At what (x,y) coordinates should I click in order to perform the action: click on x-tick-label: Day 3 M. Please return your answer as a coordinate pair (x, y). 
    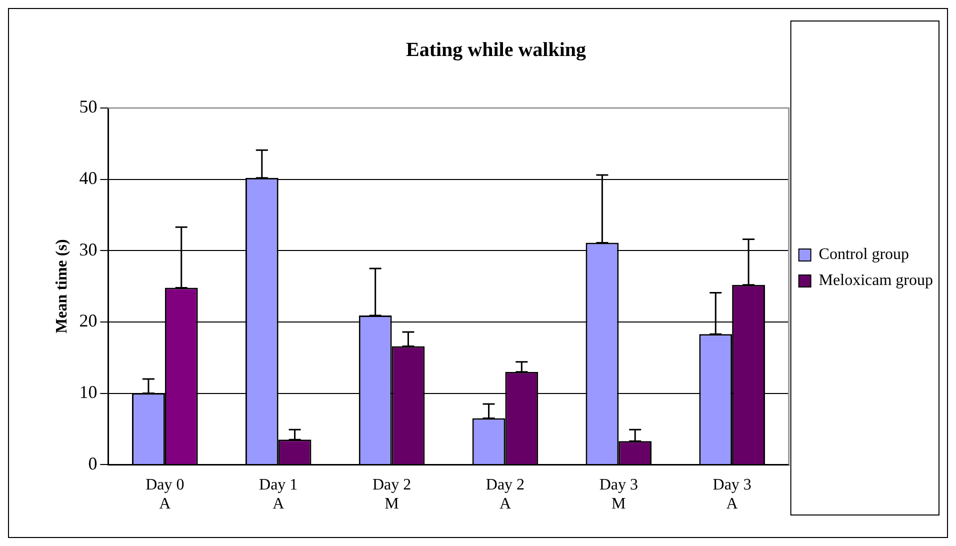
    Looking at the image, I should click on (618, 494).